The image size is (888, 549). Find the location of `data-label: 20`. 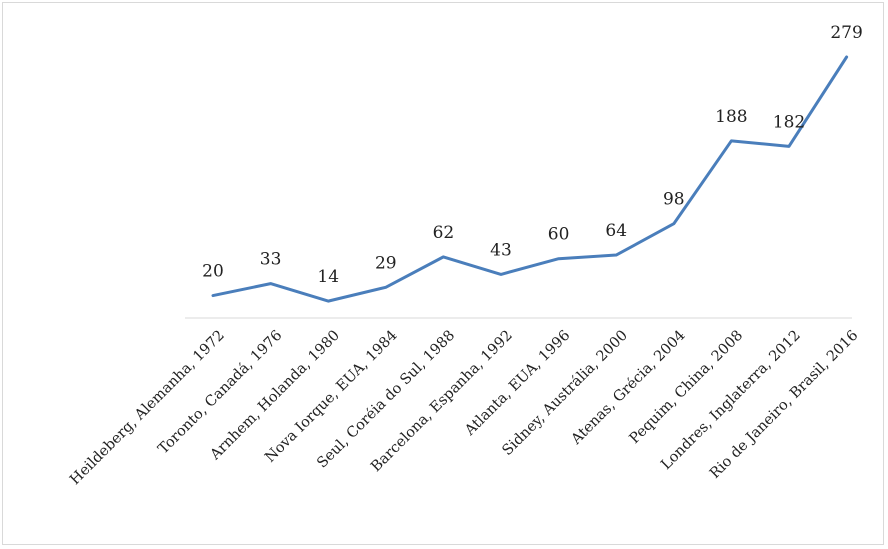

data-label: 20 is located at coordinates (213, 272).